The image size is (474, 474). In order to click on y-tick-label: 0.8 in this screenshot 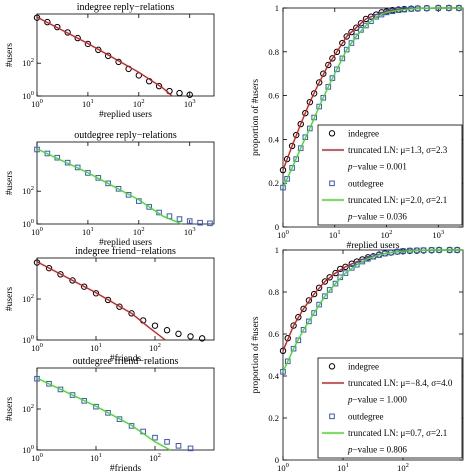, I will do `click(273, 52)`.